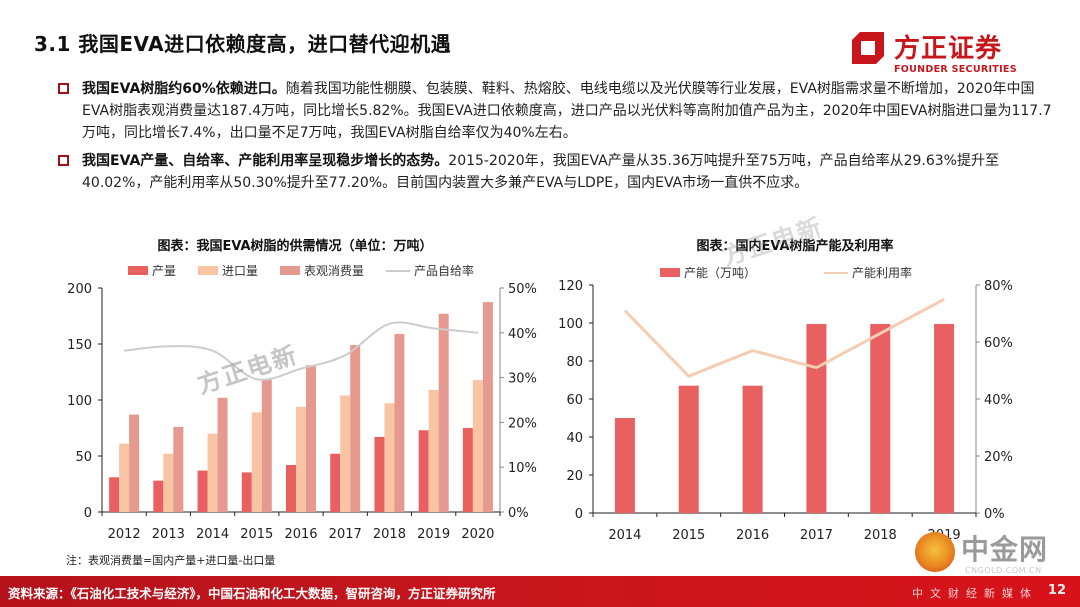 Image resolution: width=1080 pixels, height=607 pixels. What do you see at coordinates (998, 343) in the screenshot?
I see `y-tick-label-right: 60%` at bounding box center [998, 343].